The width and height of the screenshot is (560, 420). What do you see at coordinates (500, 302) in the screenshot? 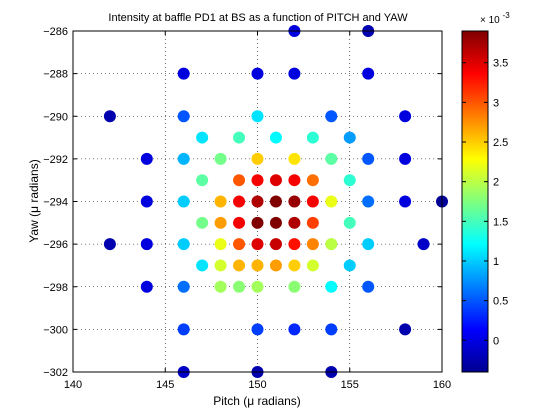
I see `colorbar-tick-label: 0.5` at bounding box center [500, 302].